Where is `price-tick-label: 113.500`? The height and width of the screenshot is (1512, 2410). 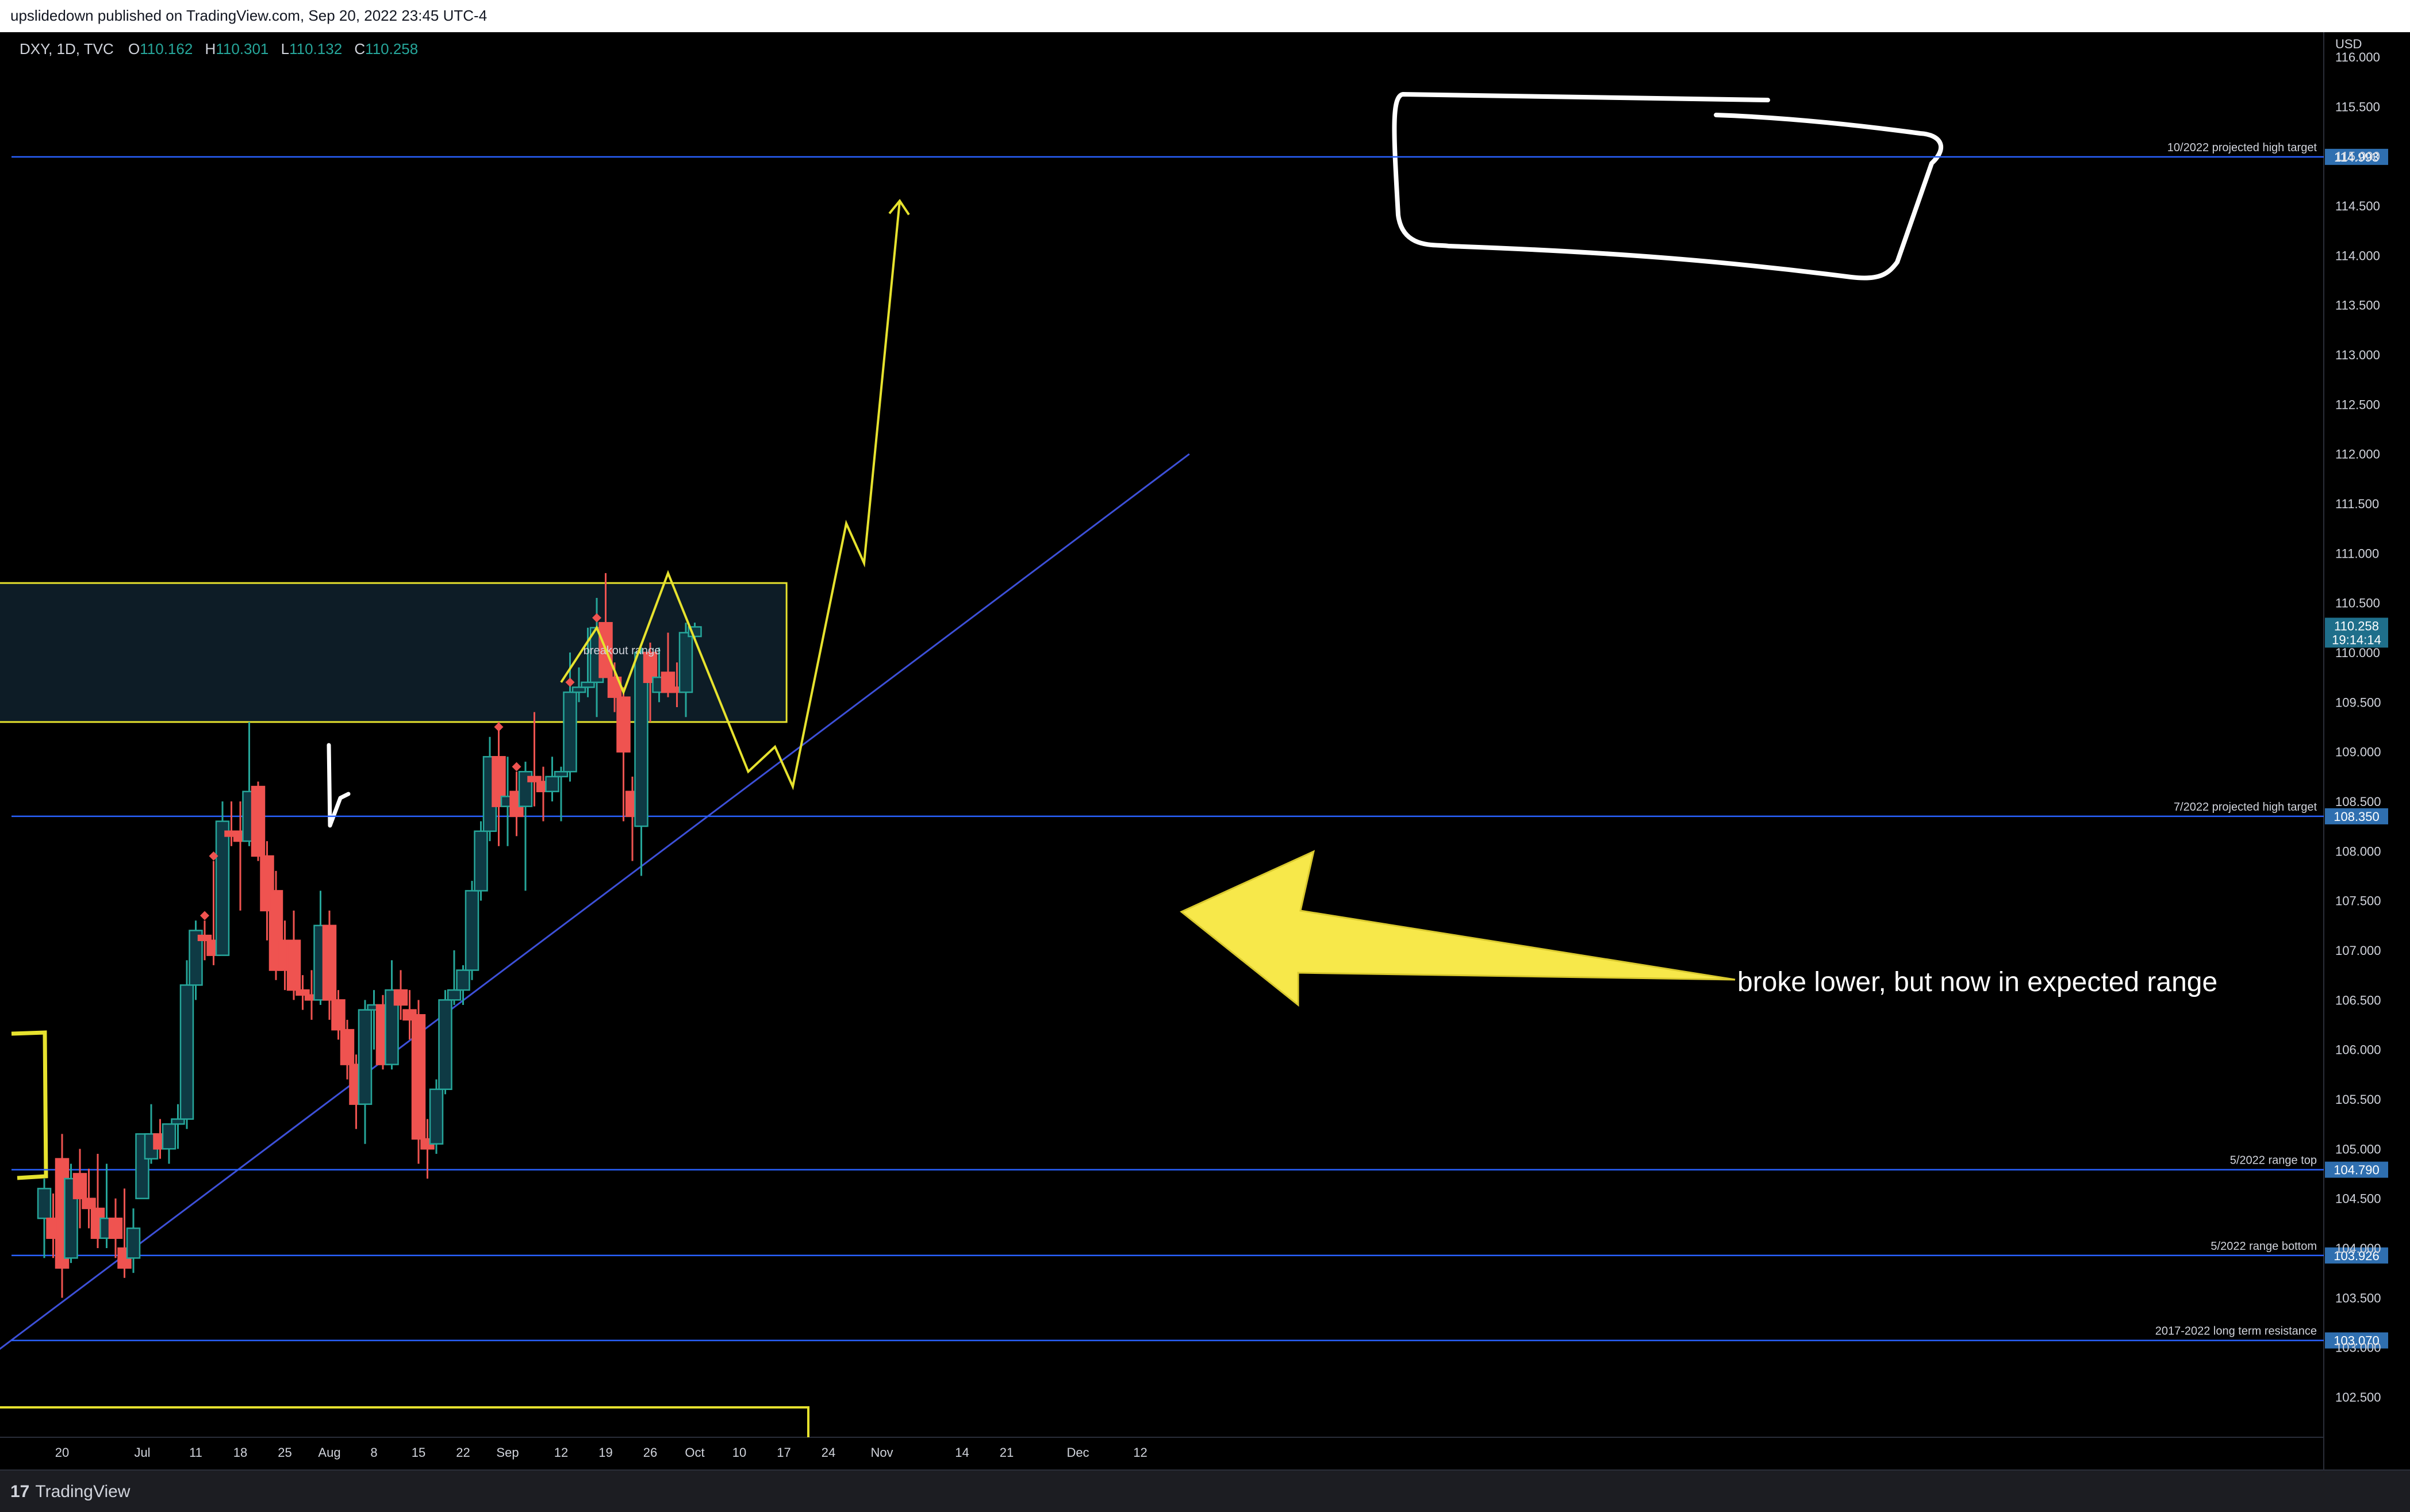
price-tick-label: 113.500 is located at coordinates (2357, 305).